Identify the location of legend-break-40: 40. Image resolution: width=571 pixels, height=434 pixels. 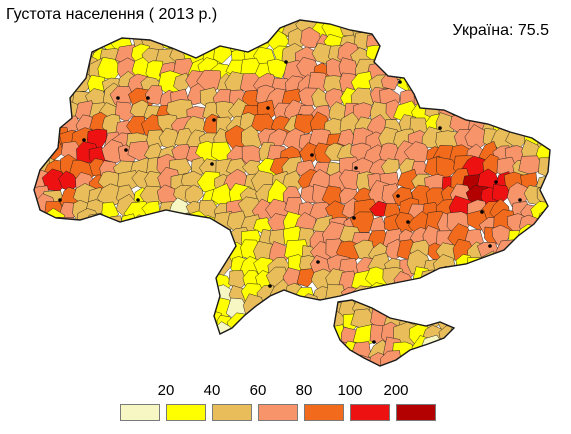
(212, 390).